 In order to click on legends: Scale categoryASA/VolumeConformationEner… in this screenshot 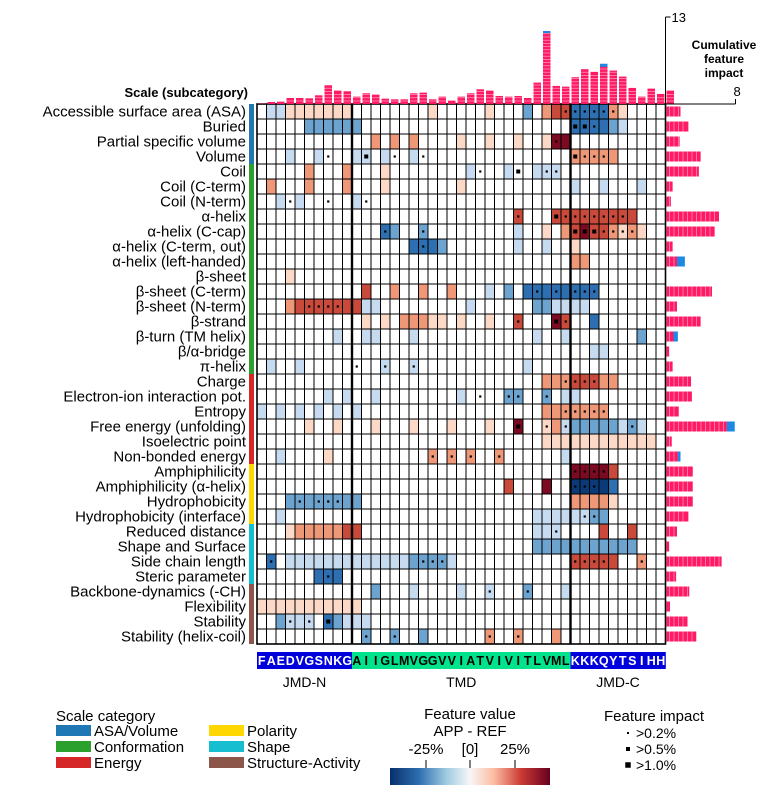, I will do `click(380, 745)`.